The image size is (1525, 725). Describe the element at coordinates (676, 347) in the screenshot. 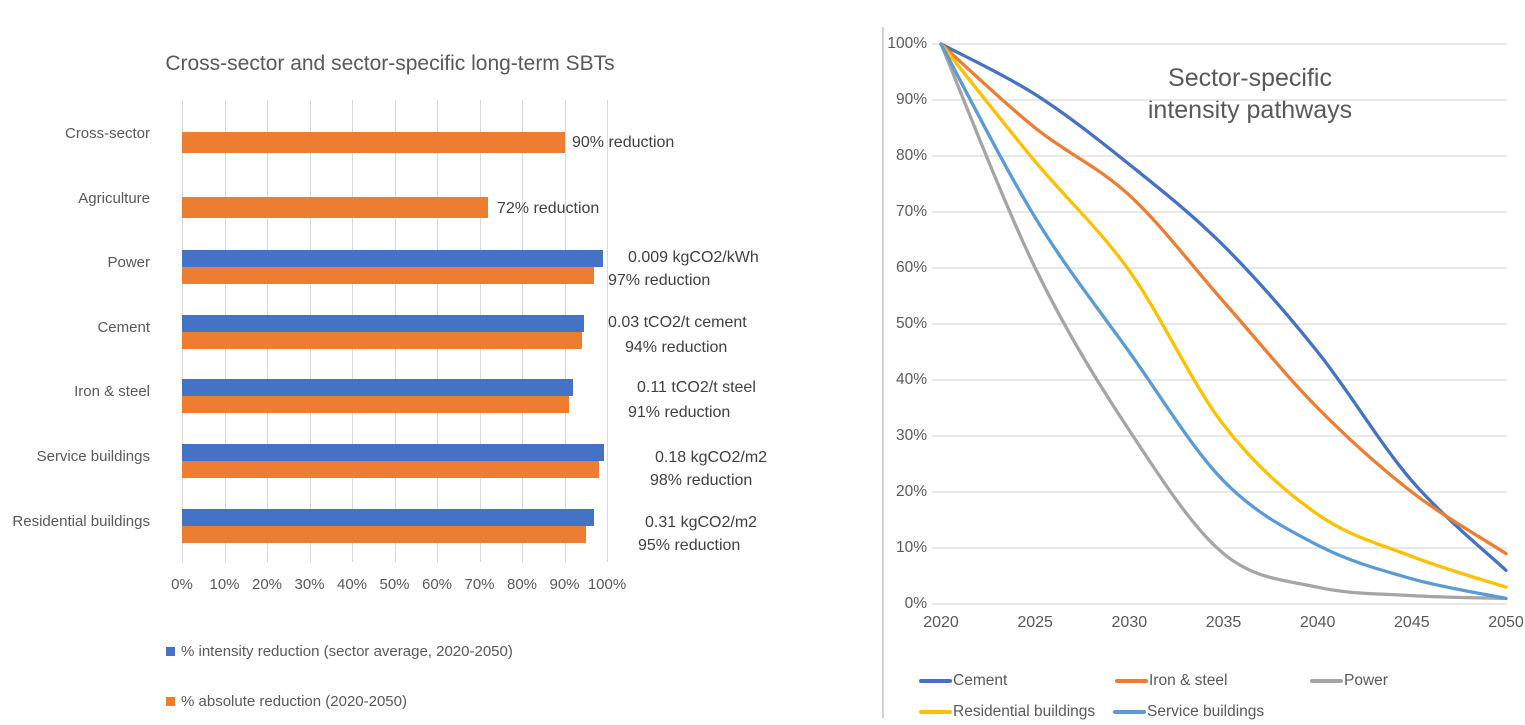

I see `bar-data-label: 94% reduction` at that location.